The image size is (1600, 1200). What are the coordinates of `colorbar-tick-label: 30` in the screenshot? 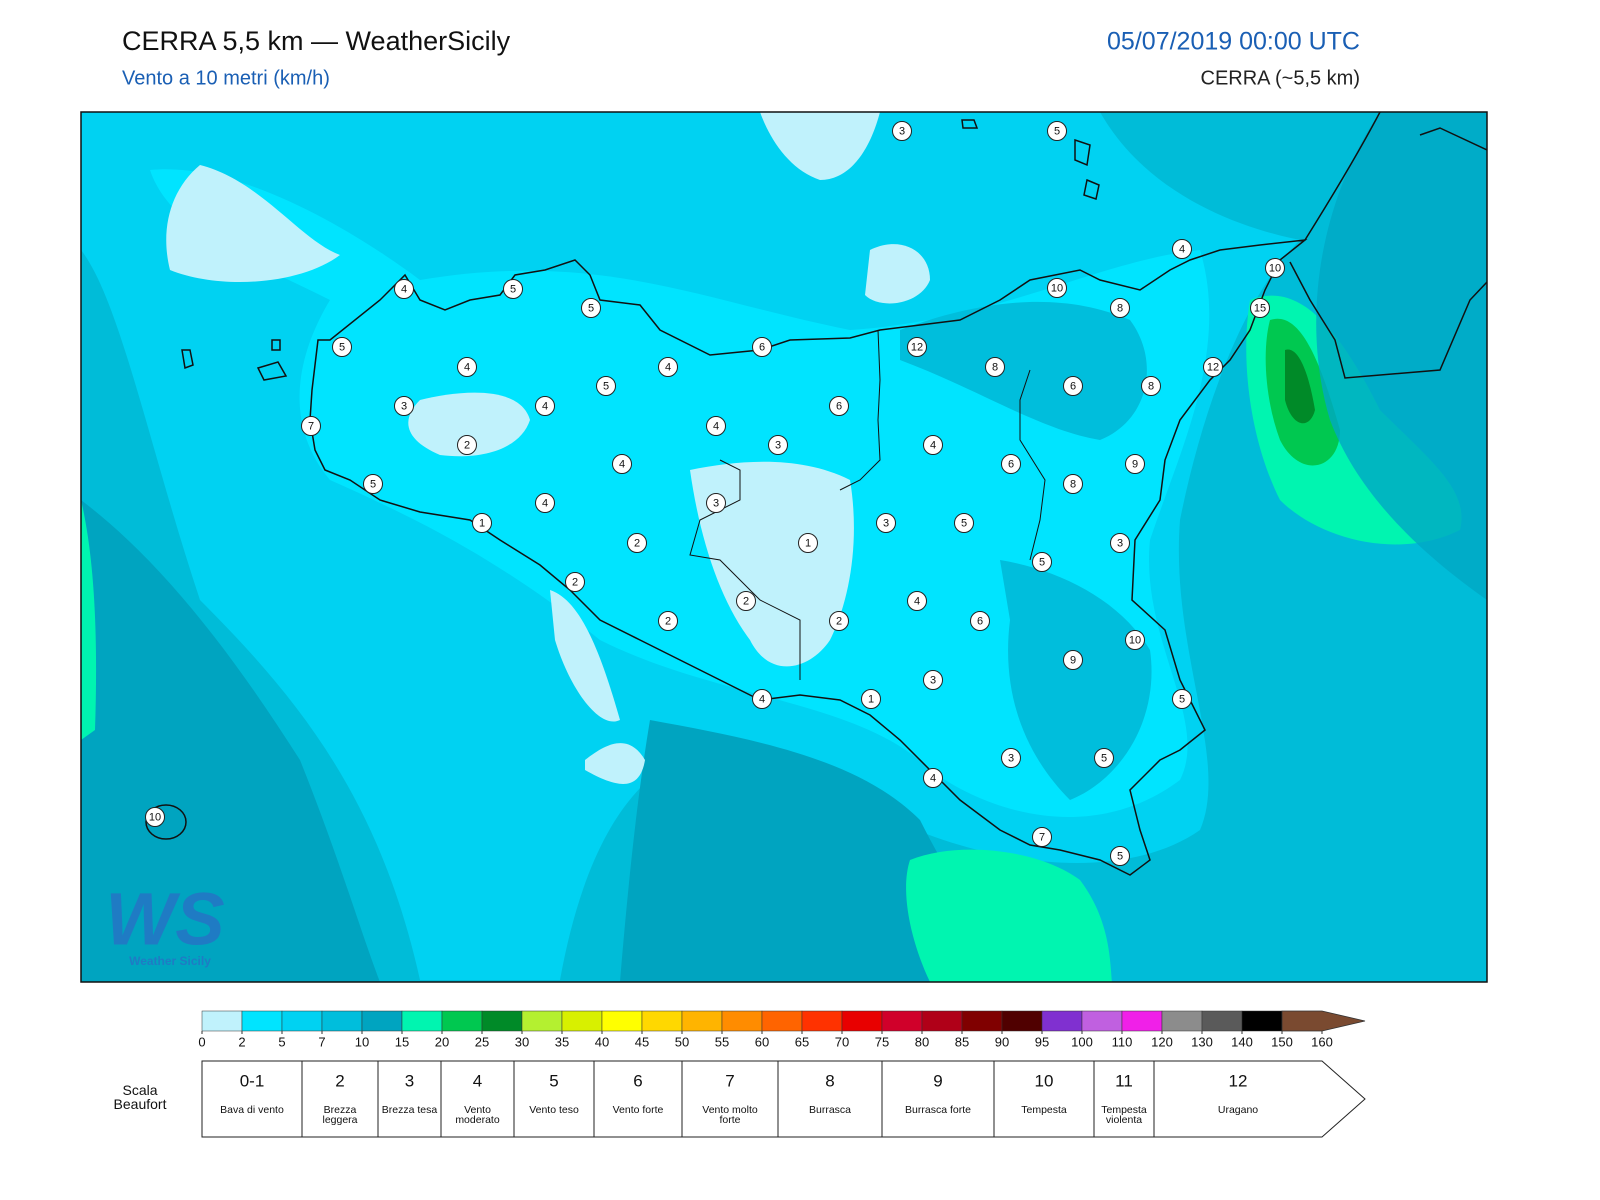 It's located at (522, 1041).